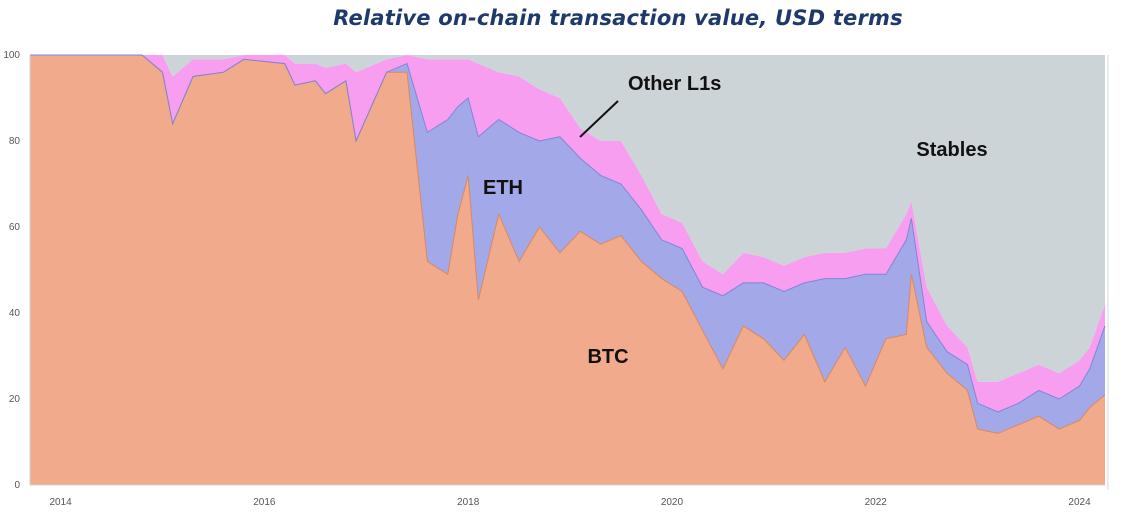  What do you see at coordinates (674, 84) in the screenshot?
I see `series-label-other-l1s: Other L1s` at bounding box center [674, 84].